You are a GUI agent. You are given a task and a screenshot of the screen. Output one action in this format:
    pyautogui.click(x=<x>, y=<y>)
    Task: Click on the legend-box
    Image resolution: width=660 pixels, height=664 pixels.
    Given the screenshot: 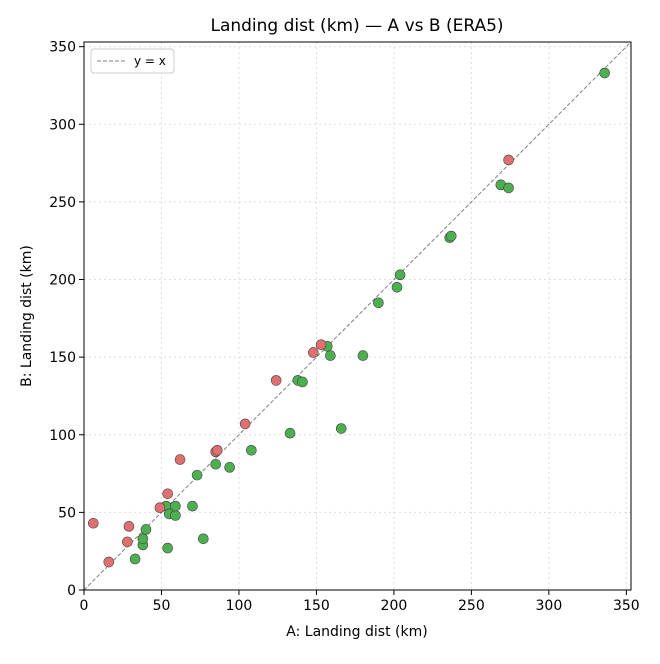 What is the action you would take?
    pyautogui.click(x=132, y=61)
    